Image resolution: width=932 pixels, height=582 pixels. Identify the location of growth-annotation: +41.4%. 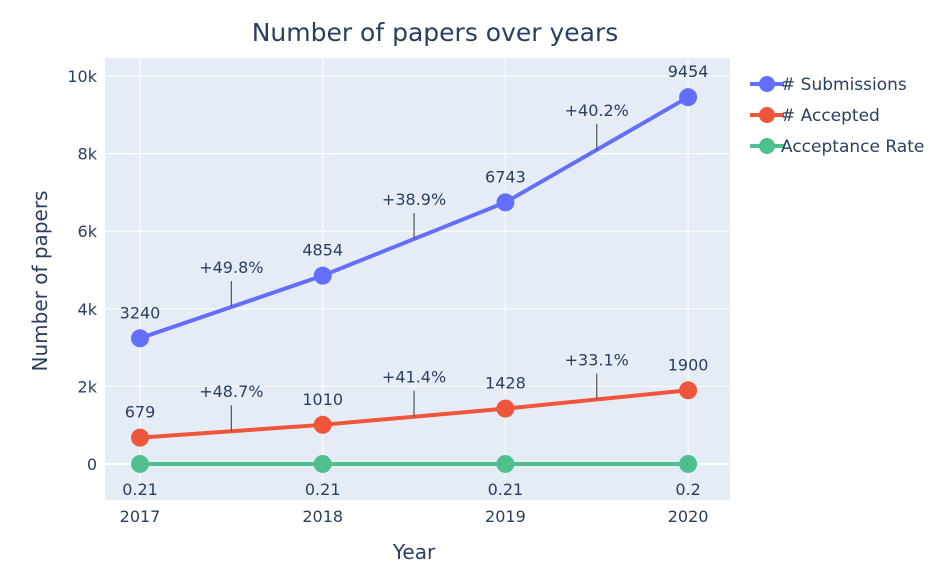
(414, 377).